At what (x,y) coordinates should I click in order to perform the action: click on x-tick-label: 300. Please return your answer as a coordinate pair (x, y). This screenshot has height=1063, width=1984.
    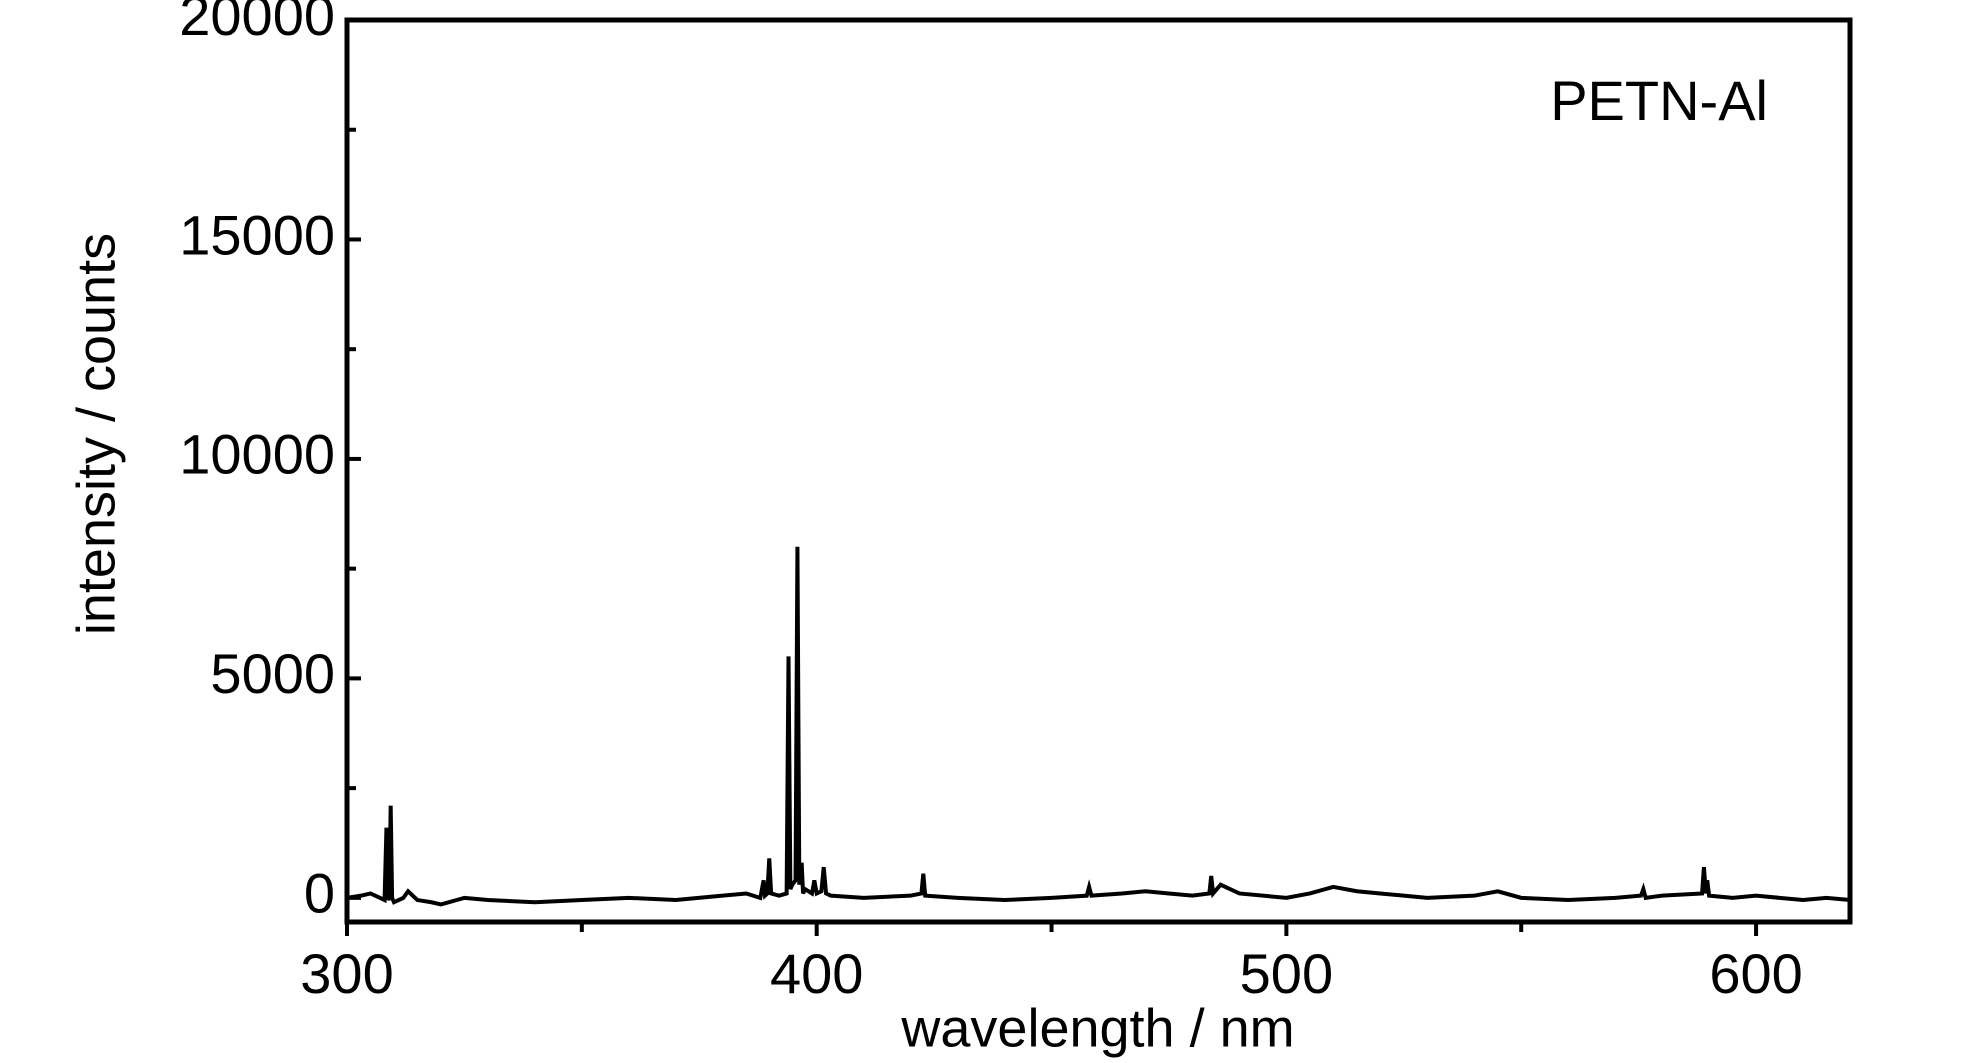
    Looking at the image, I should click on (346, 973).